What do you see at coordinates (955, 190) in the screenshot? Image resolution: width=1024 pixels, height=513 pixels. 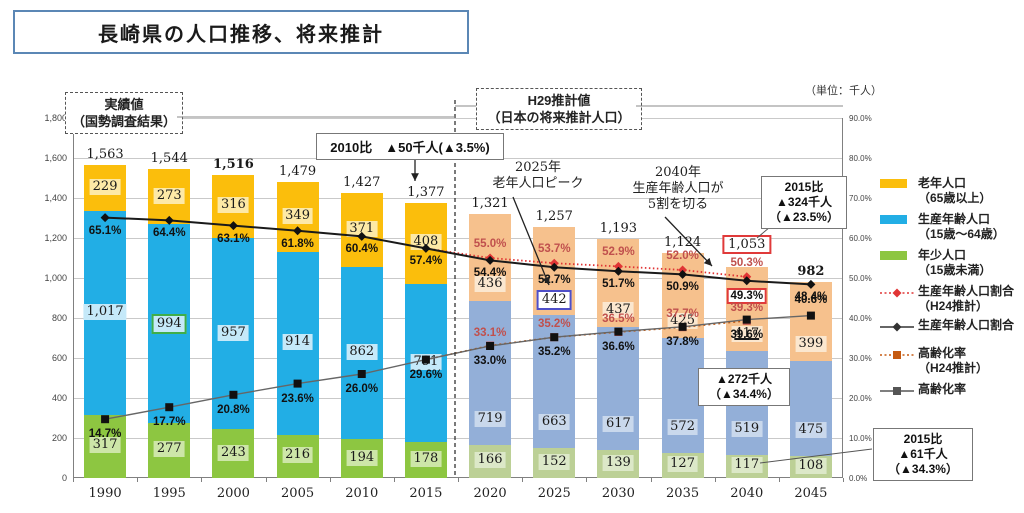 I see `legend-item-label: 老年人口 （65歳以上）` at bounding box center [955, 190].